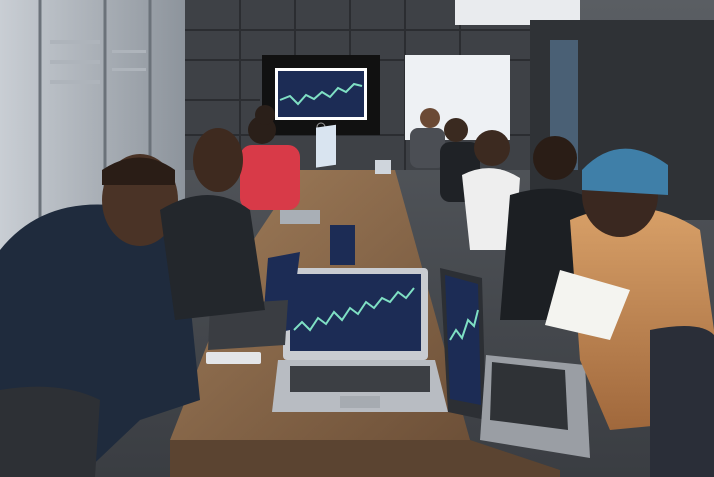 This screenshot has height=477, width=714. Describe the element at coordinates (50, 431) in the screenshot. I see `chair` at that location.